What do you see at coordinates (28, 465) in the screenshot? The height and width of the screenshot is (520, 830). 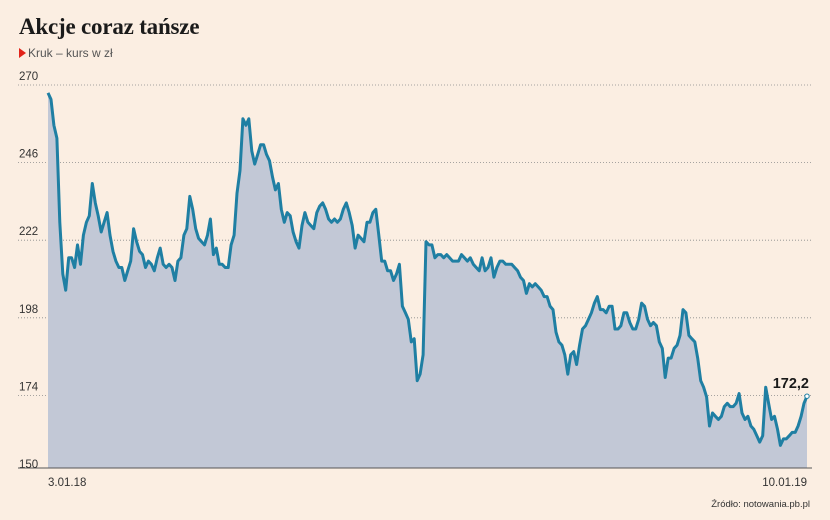 I see `y-tick-label: 150` at bounding box center [28, 465].